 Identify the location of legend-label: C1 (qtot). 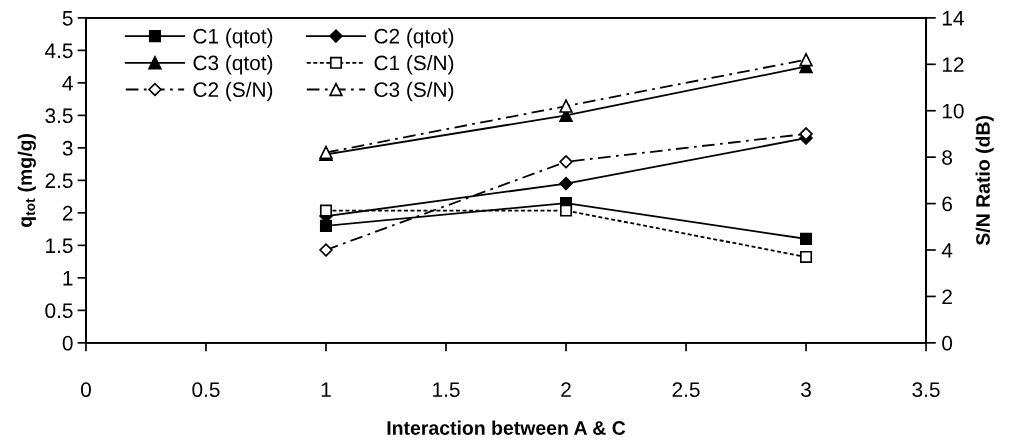
(233, 38).